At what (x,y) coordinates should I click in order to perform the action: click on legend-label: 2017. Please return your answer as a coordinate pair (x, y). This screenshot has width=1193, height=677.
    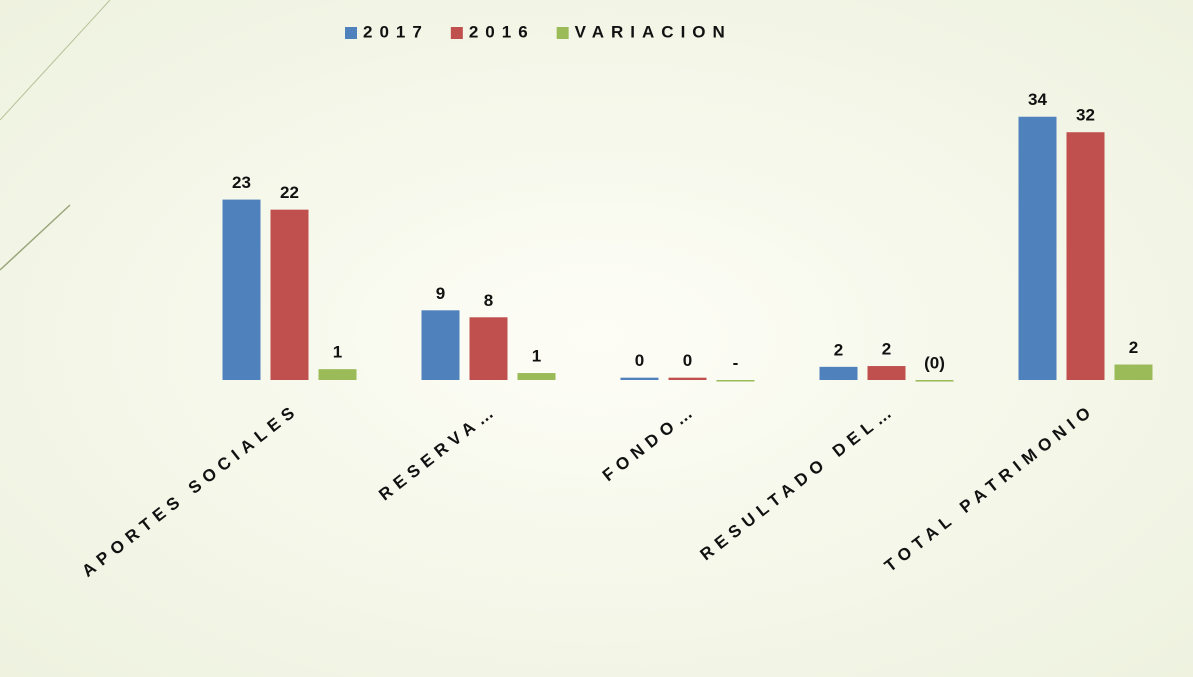
    Looking at the image, I should click on (396, 31).